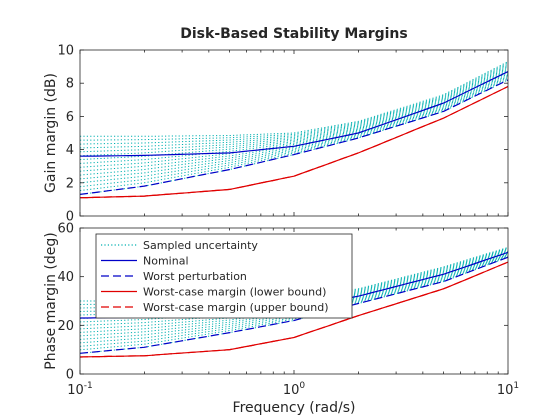  I want to click on legend-box, so click(224, 276).